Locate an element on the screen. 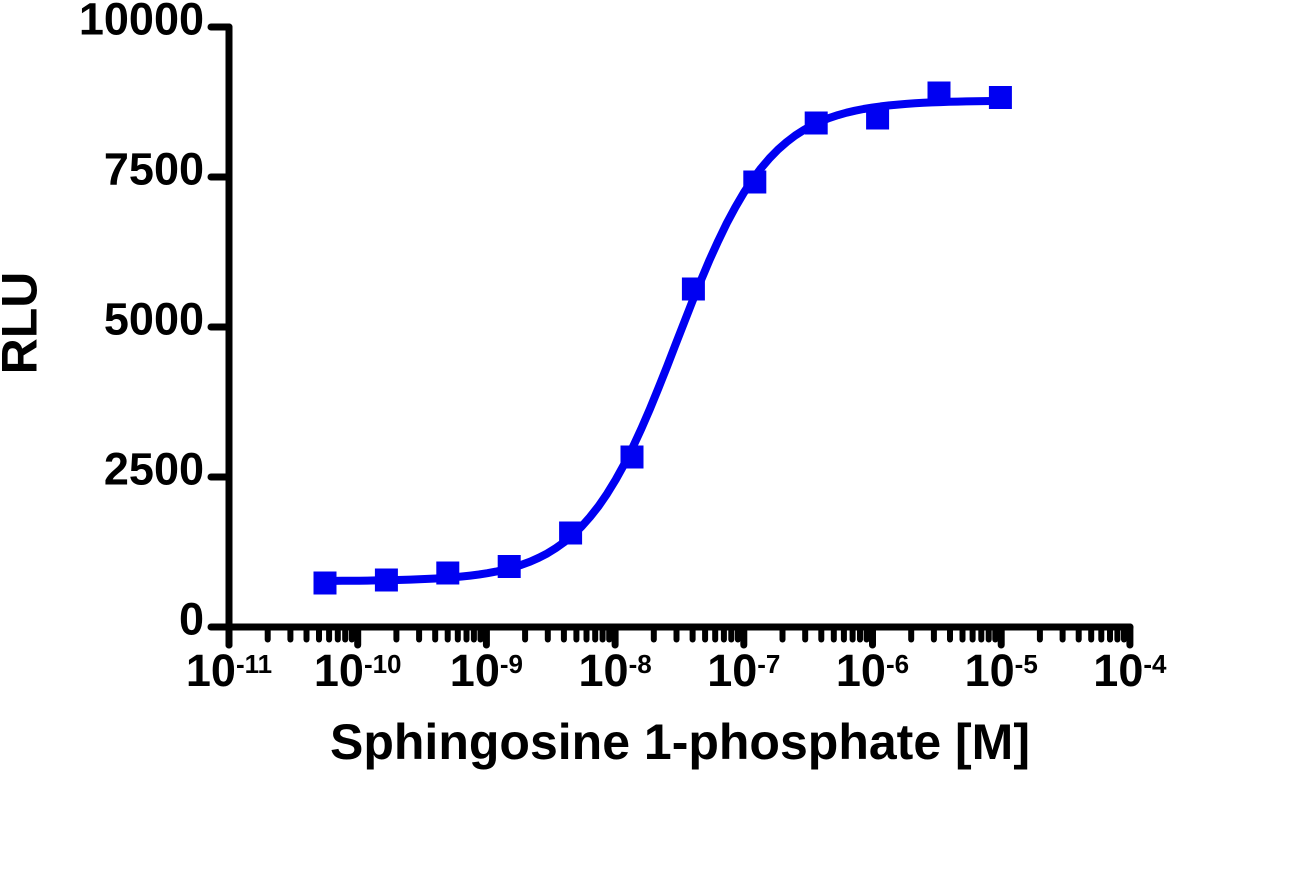 The image size is (1314, 882). svg-text: 10⁻⁸ is located at coordinates (615, 670).